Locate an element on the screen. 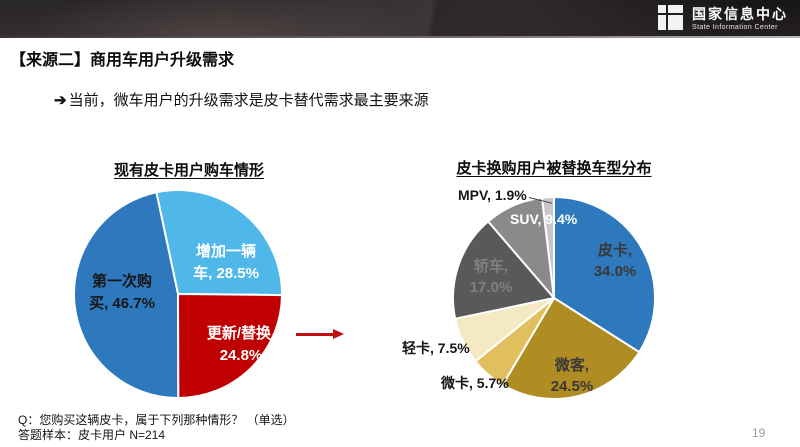 This screenshot has height=447, width=800. pie-slice-第一次购买 is located at coordinates (126, 295).